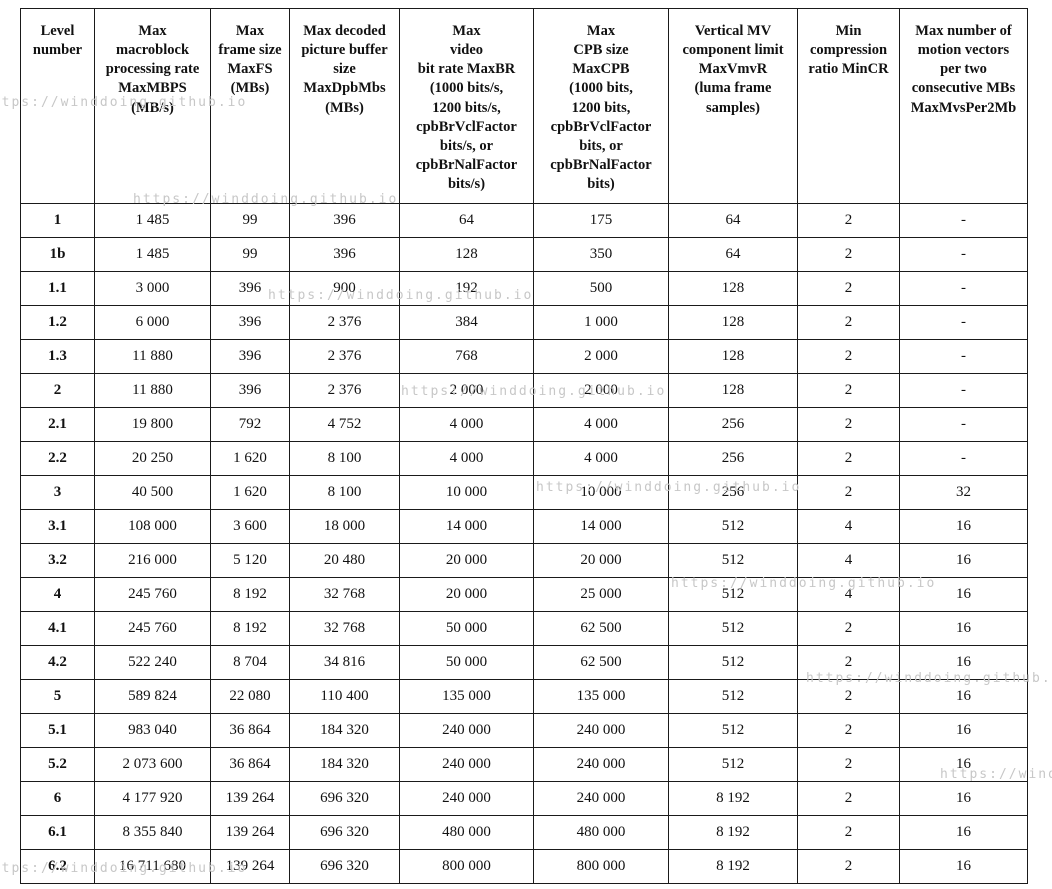 The image size is (1052, 889). Describe the element at coordinates (344, 764) in the screenshot. I see `value-cell: 184 320` at that location.